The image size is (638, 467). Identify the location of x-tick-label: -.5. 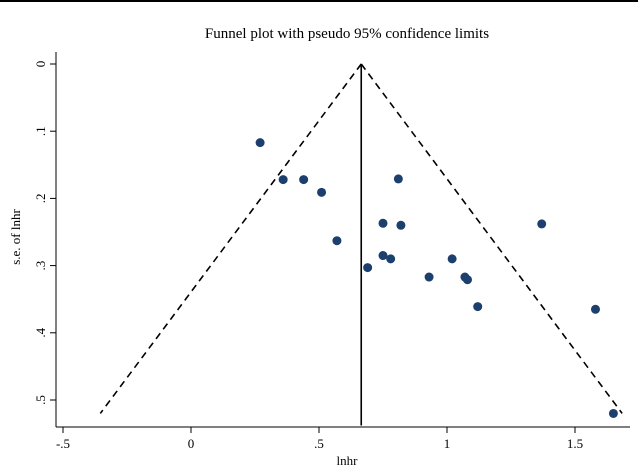
(63, 443).